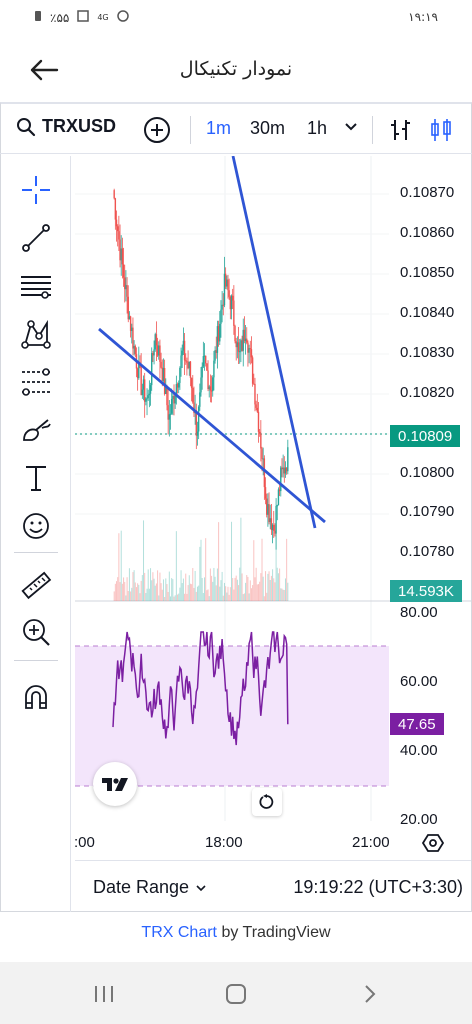  I want to click on compare-add-button, so click(157, 130).